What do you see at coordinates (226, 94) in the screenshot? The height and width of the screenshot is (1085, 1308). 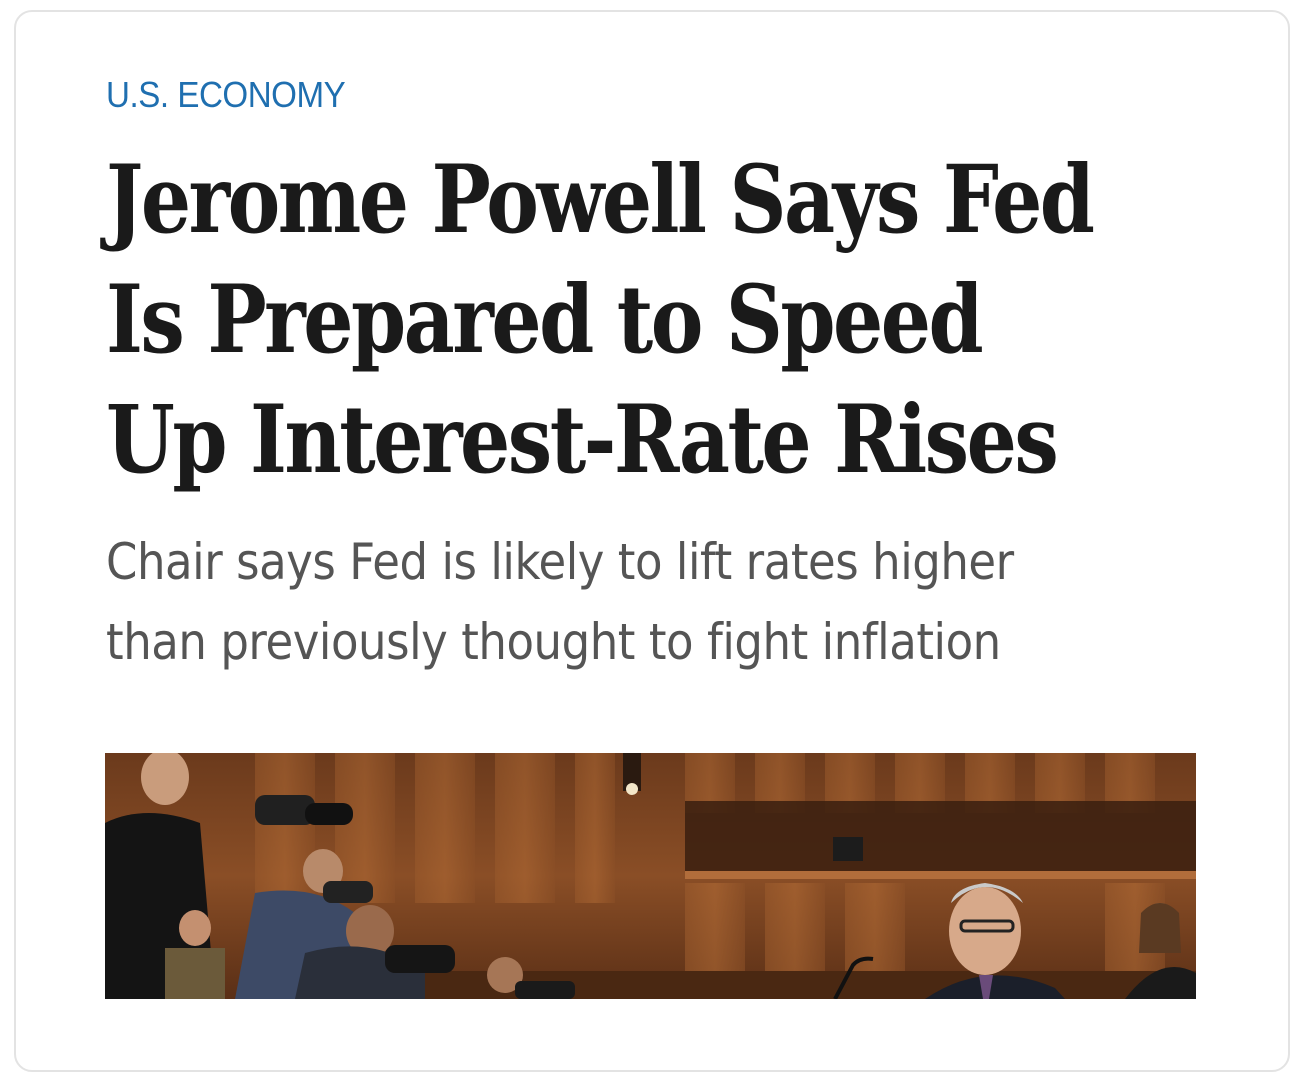 I see `section-label: U.S. ECONOMY` at bounding box center [226, 94].